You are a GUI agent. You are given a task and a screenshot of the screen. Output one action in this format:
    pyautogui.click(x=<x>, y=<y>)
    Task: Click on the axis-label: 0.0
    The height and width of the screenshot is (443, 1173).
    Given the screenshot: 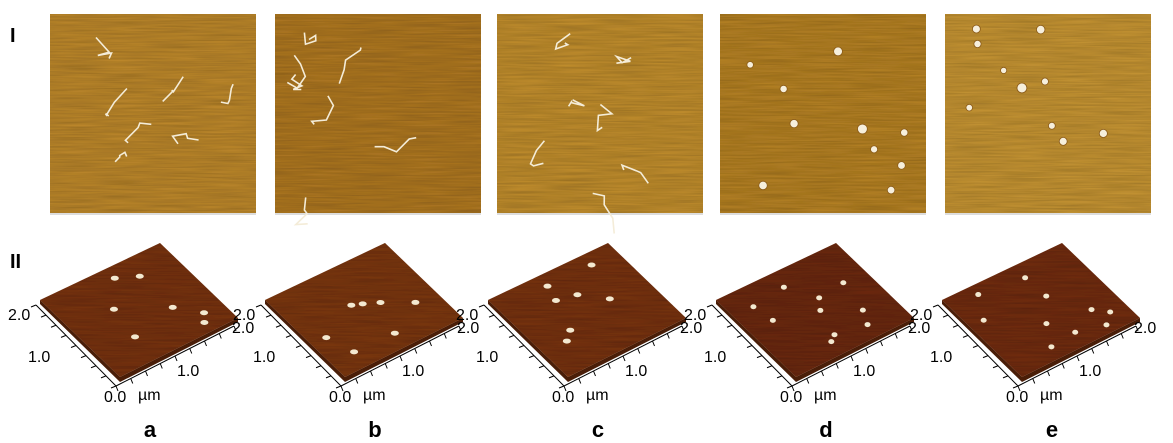 What is the action you would take?
    pyautogui.click(x=563, y=397)
    